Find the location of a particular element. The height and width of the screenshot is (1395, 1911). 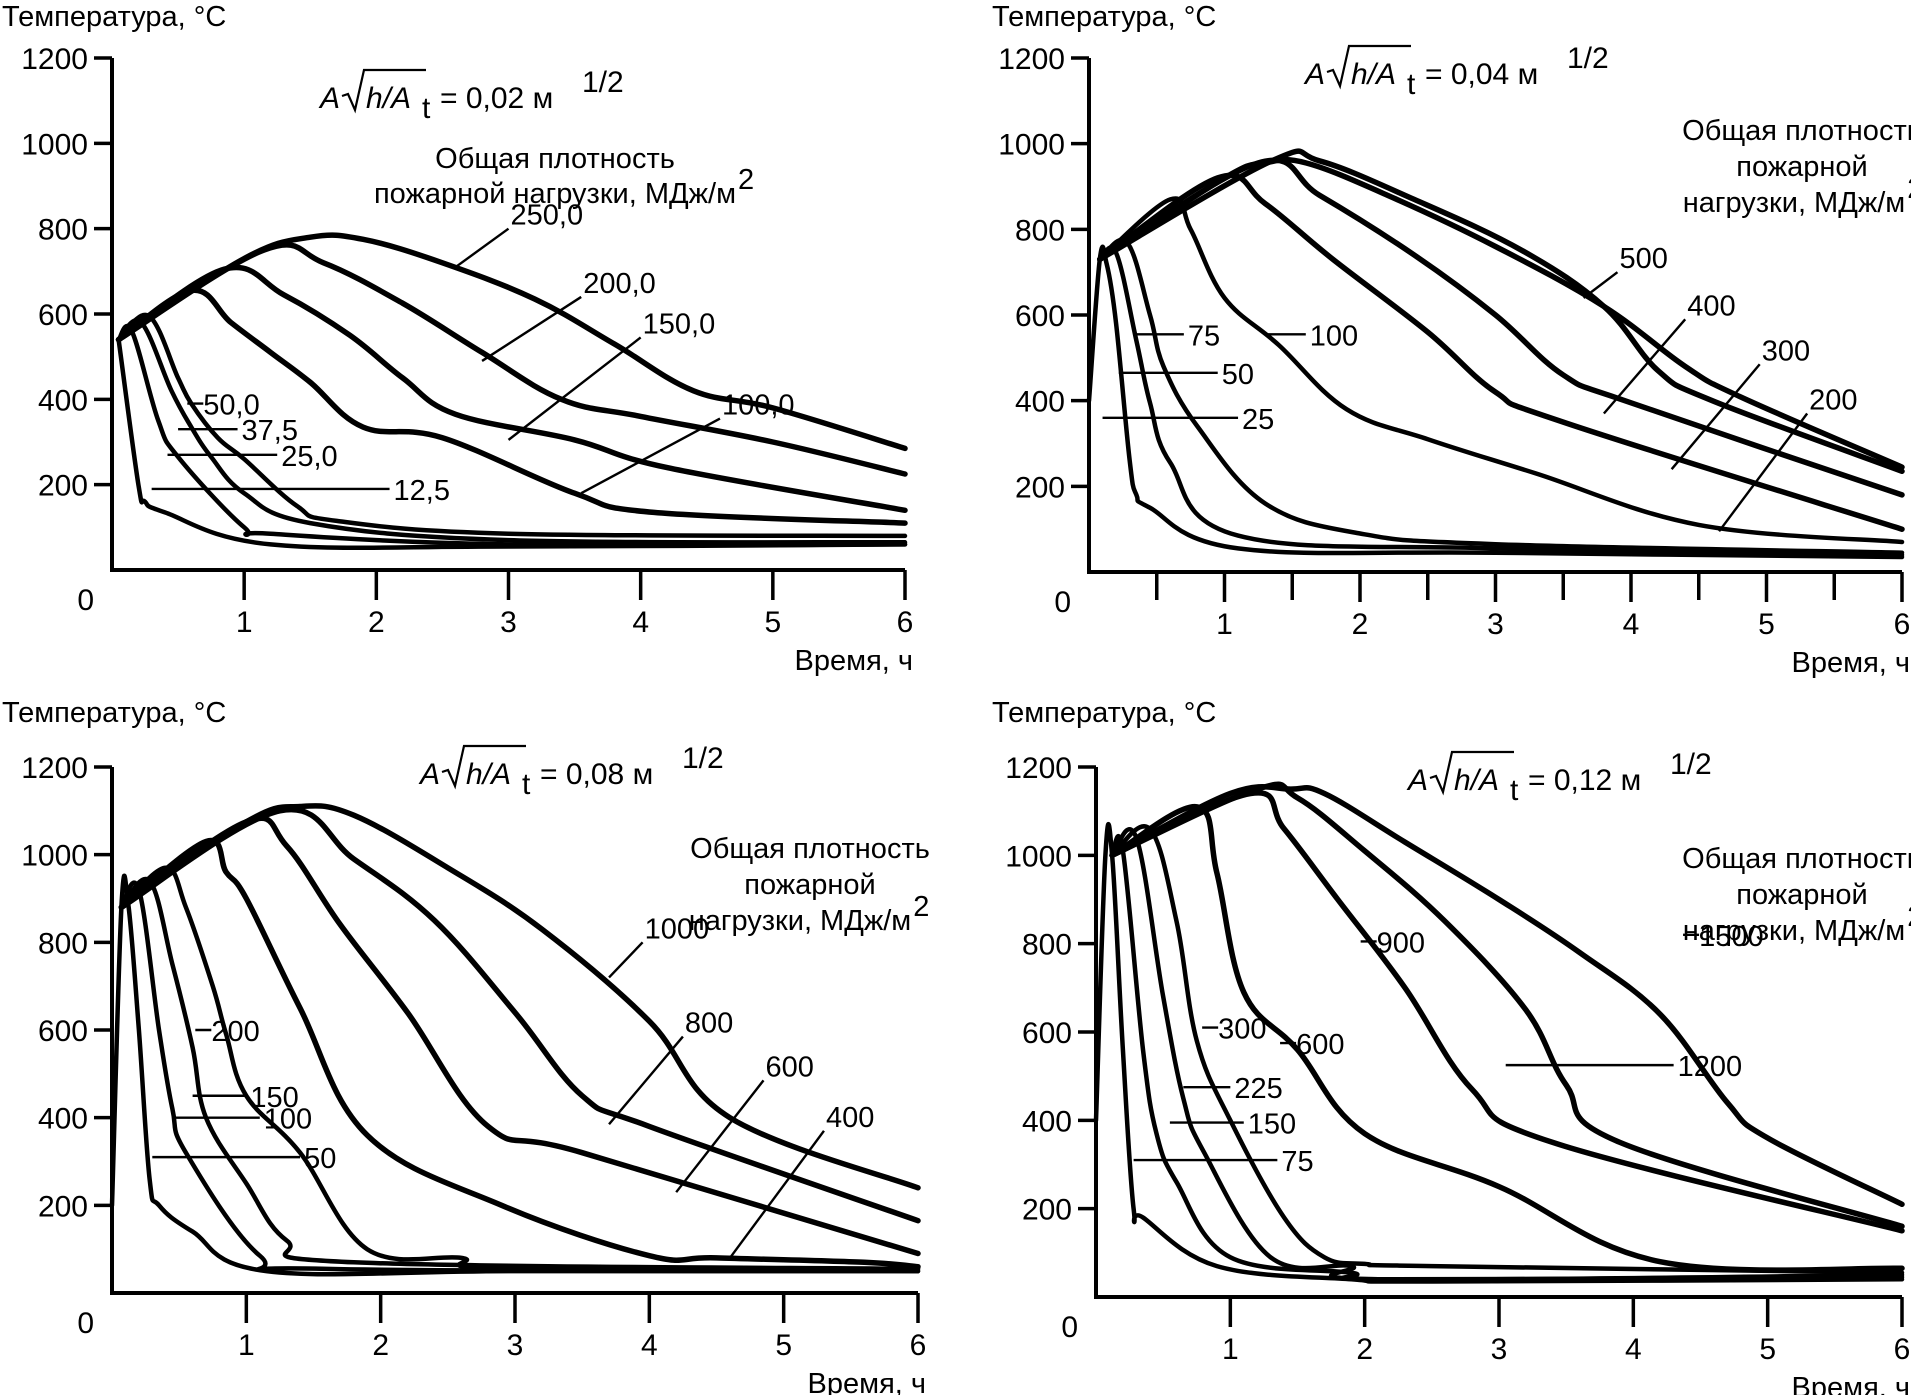

curve-label: 1000 is located at coordinates (677, 929).